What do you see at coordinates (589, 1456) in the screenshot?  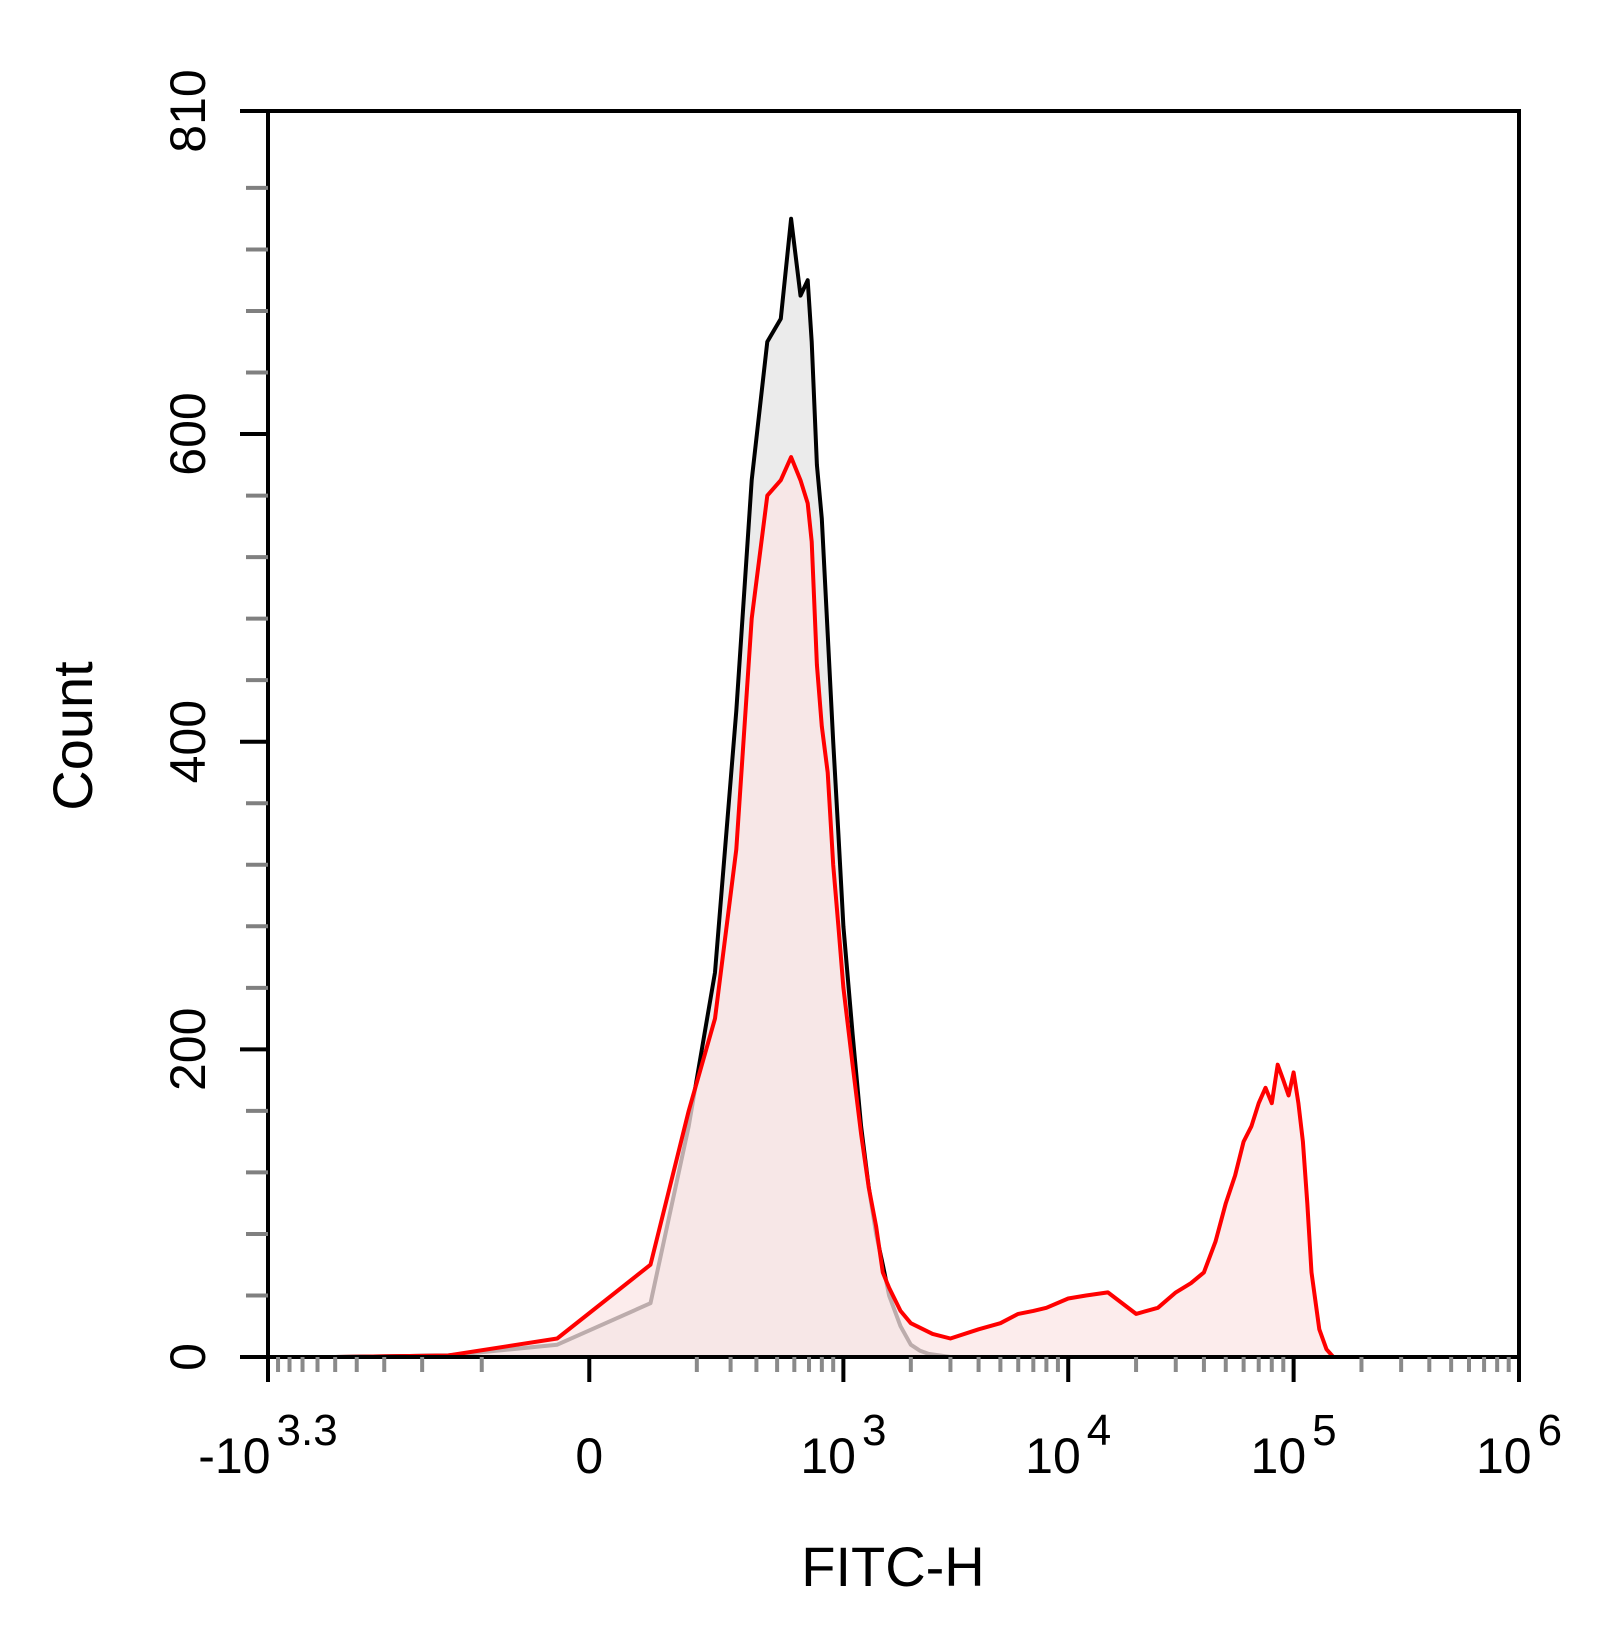 I see `x-tick-label: 0` at bounding box center [589, 1456].